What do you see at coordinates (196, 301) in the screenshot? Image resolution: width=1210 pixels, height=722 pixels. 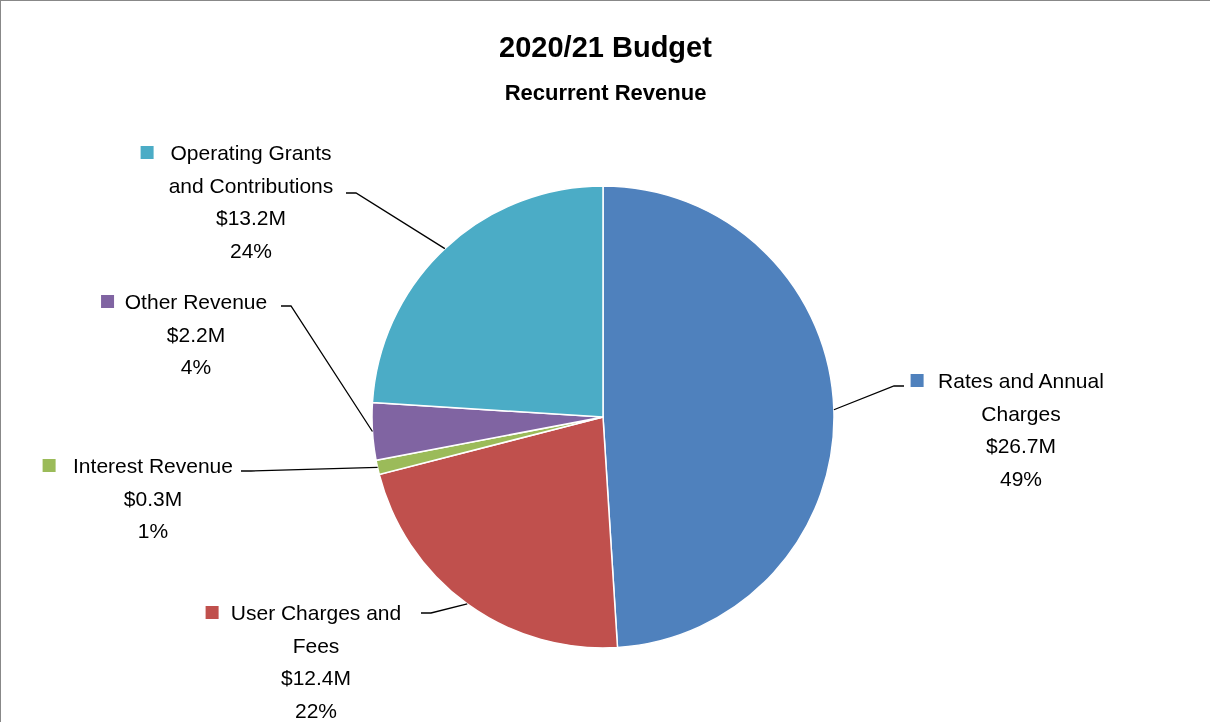 I see `legend-label: Other Revenue` at bounding box center [196, 301].